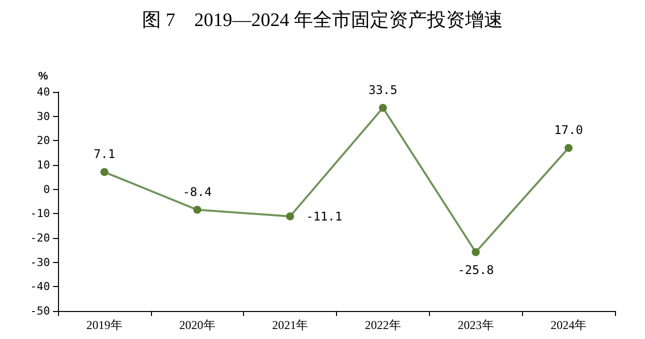 The image size is (645, 339). Describe the element at coordinates (43, 116) in the screenshot. I see `y-tick-label: 30` at that location.